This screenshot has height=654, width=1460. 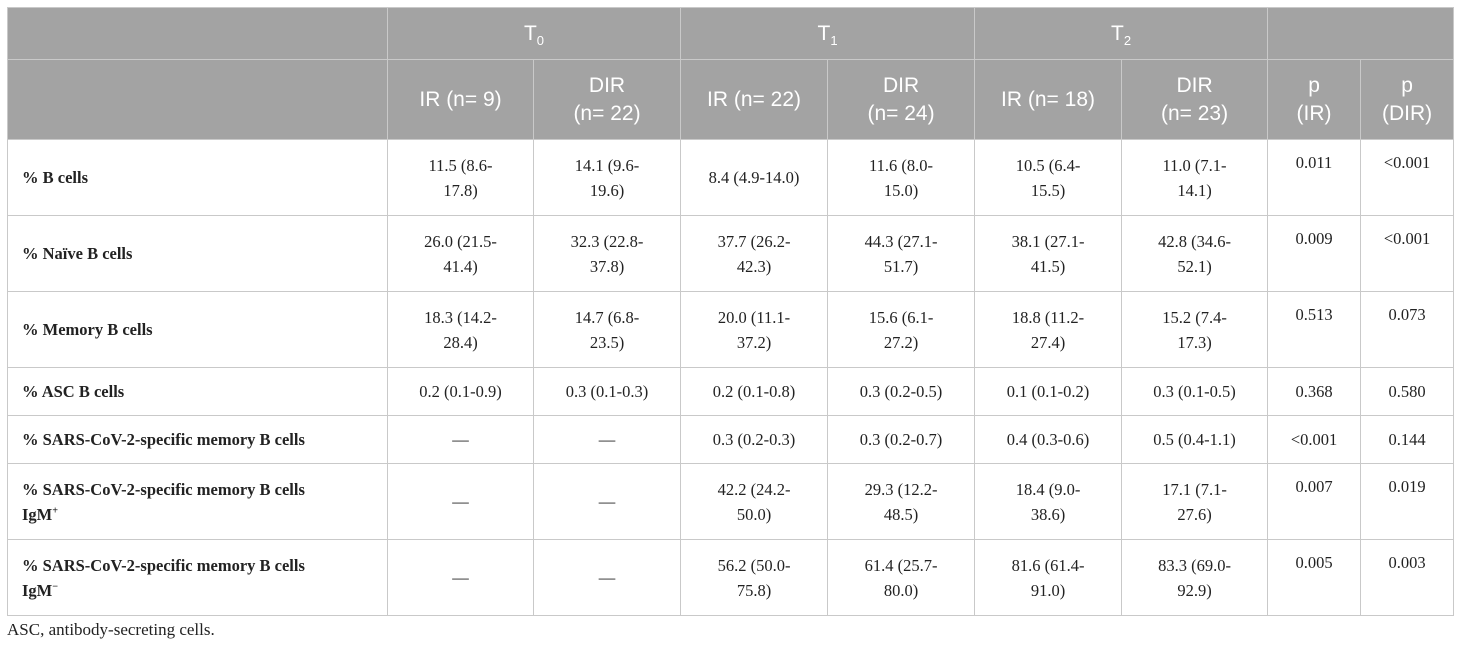 What do you see at coordinates (460, 329) in the screenshot?
I see `value-cell: 18.3 (14.2- 28.4)` at bounding box center [460, 329].